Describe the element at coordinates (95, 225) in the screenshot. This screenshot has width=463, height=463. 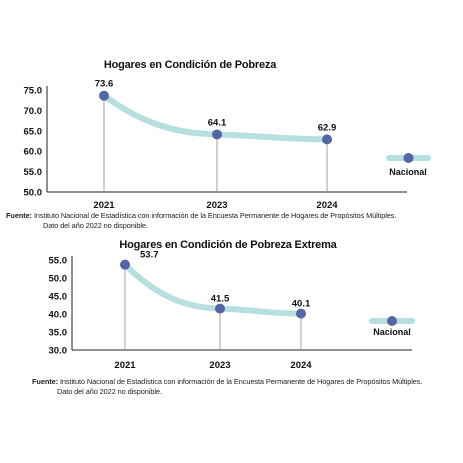
I see `chart1-source-note: Dato del año 2022 no disponible.` at that location.